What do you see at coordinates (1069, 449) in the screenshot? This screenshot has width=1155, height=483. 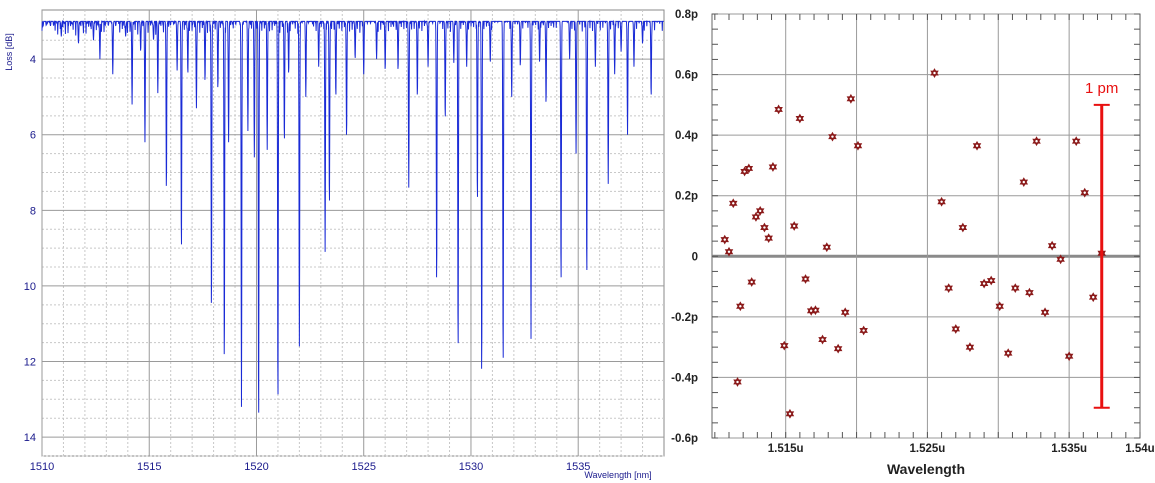 I see `scatter-x-tick-label: 1.535u` at bounding box center [1069, 449].